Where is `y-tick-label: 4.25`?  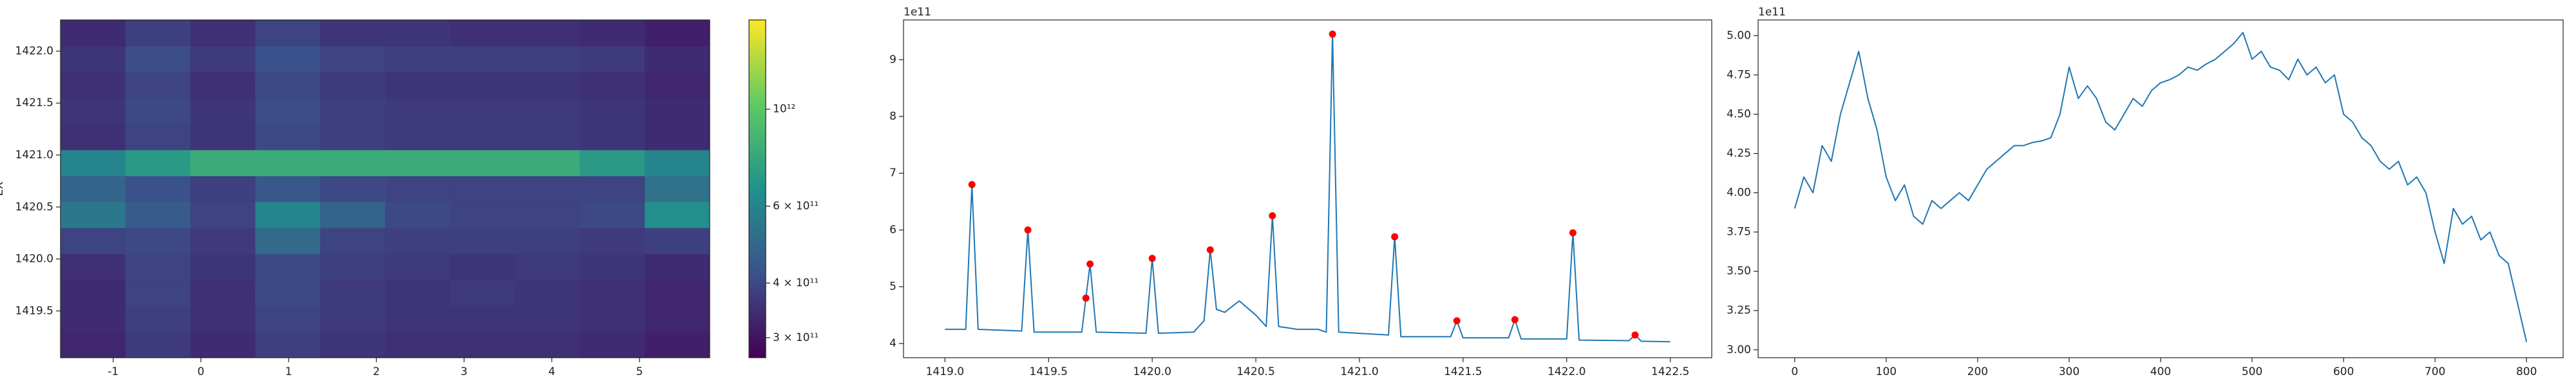
y-tick-label: 4.25 is located at coordinates (1739, 153).